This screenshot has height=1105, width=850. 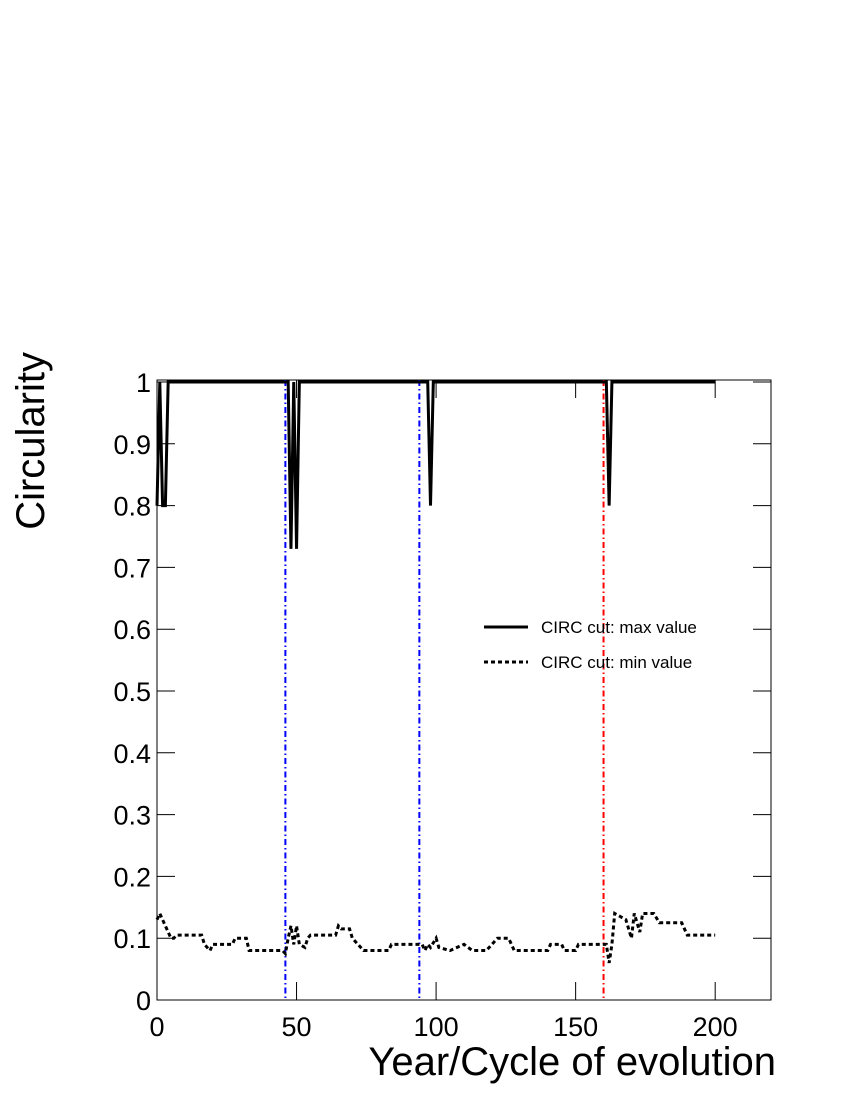 I want to click on y-tick-label: 0.4, so click(x=132, y=754).